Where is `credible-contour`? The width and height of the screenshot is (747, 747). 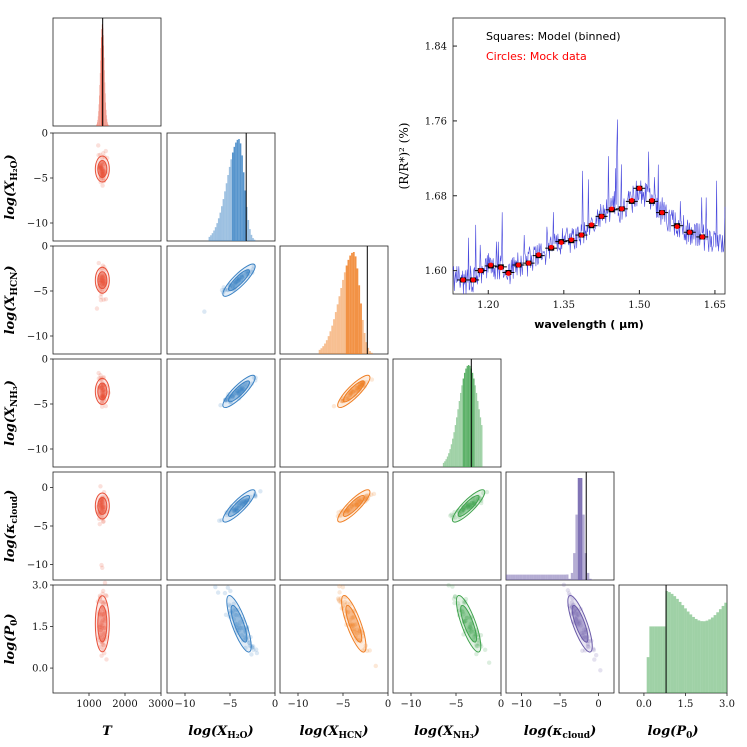
credible-contour is located at coordinates (580, 623).